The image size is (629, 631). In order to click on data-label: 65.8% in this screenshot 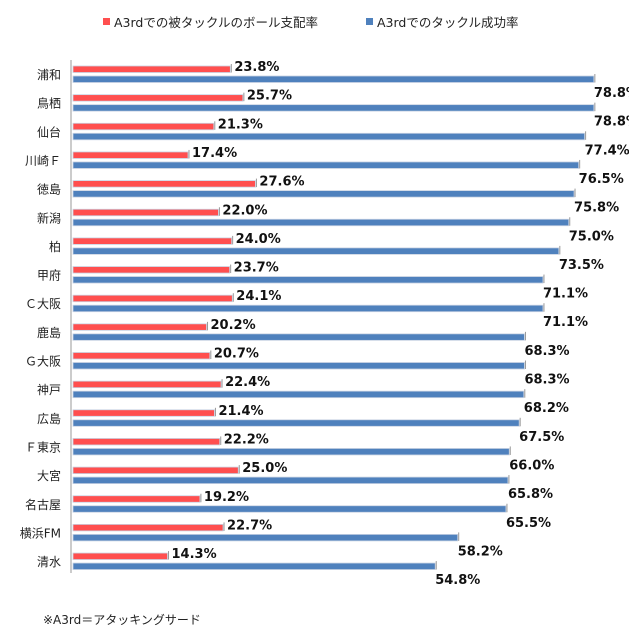, I will do `click(530, 494)`.